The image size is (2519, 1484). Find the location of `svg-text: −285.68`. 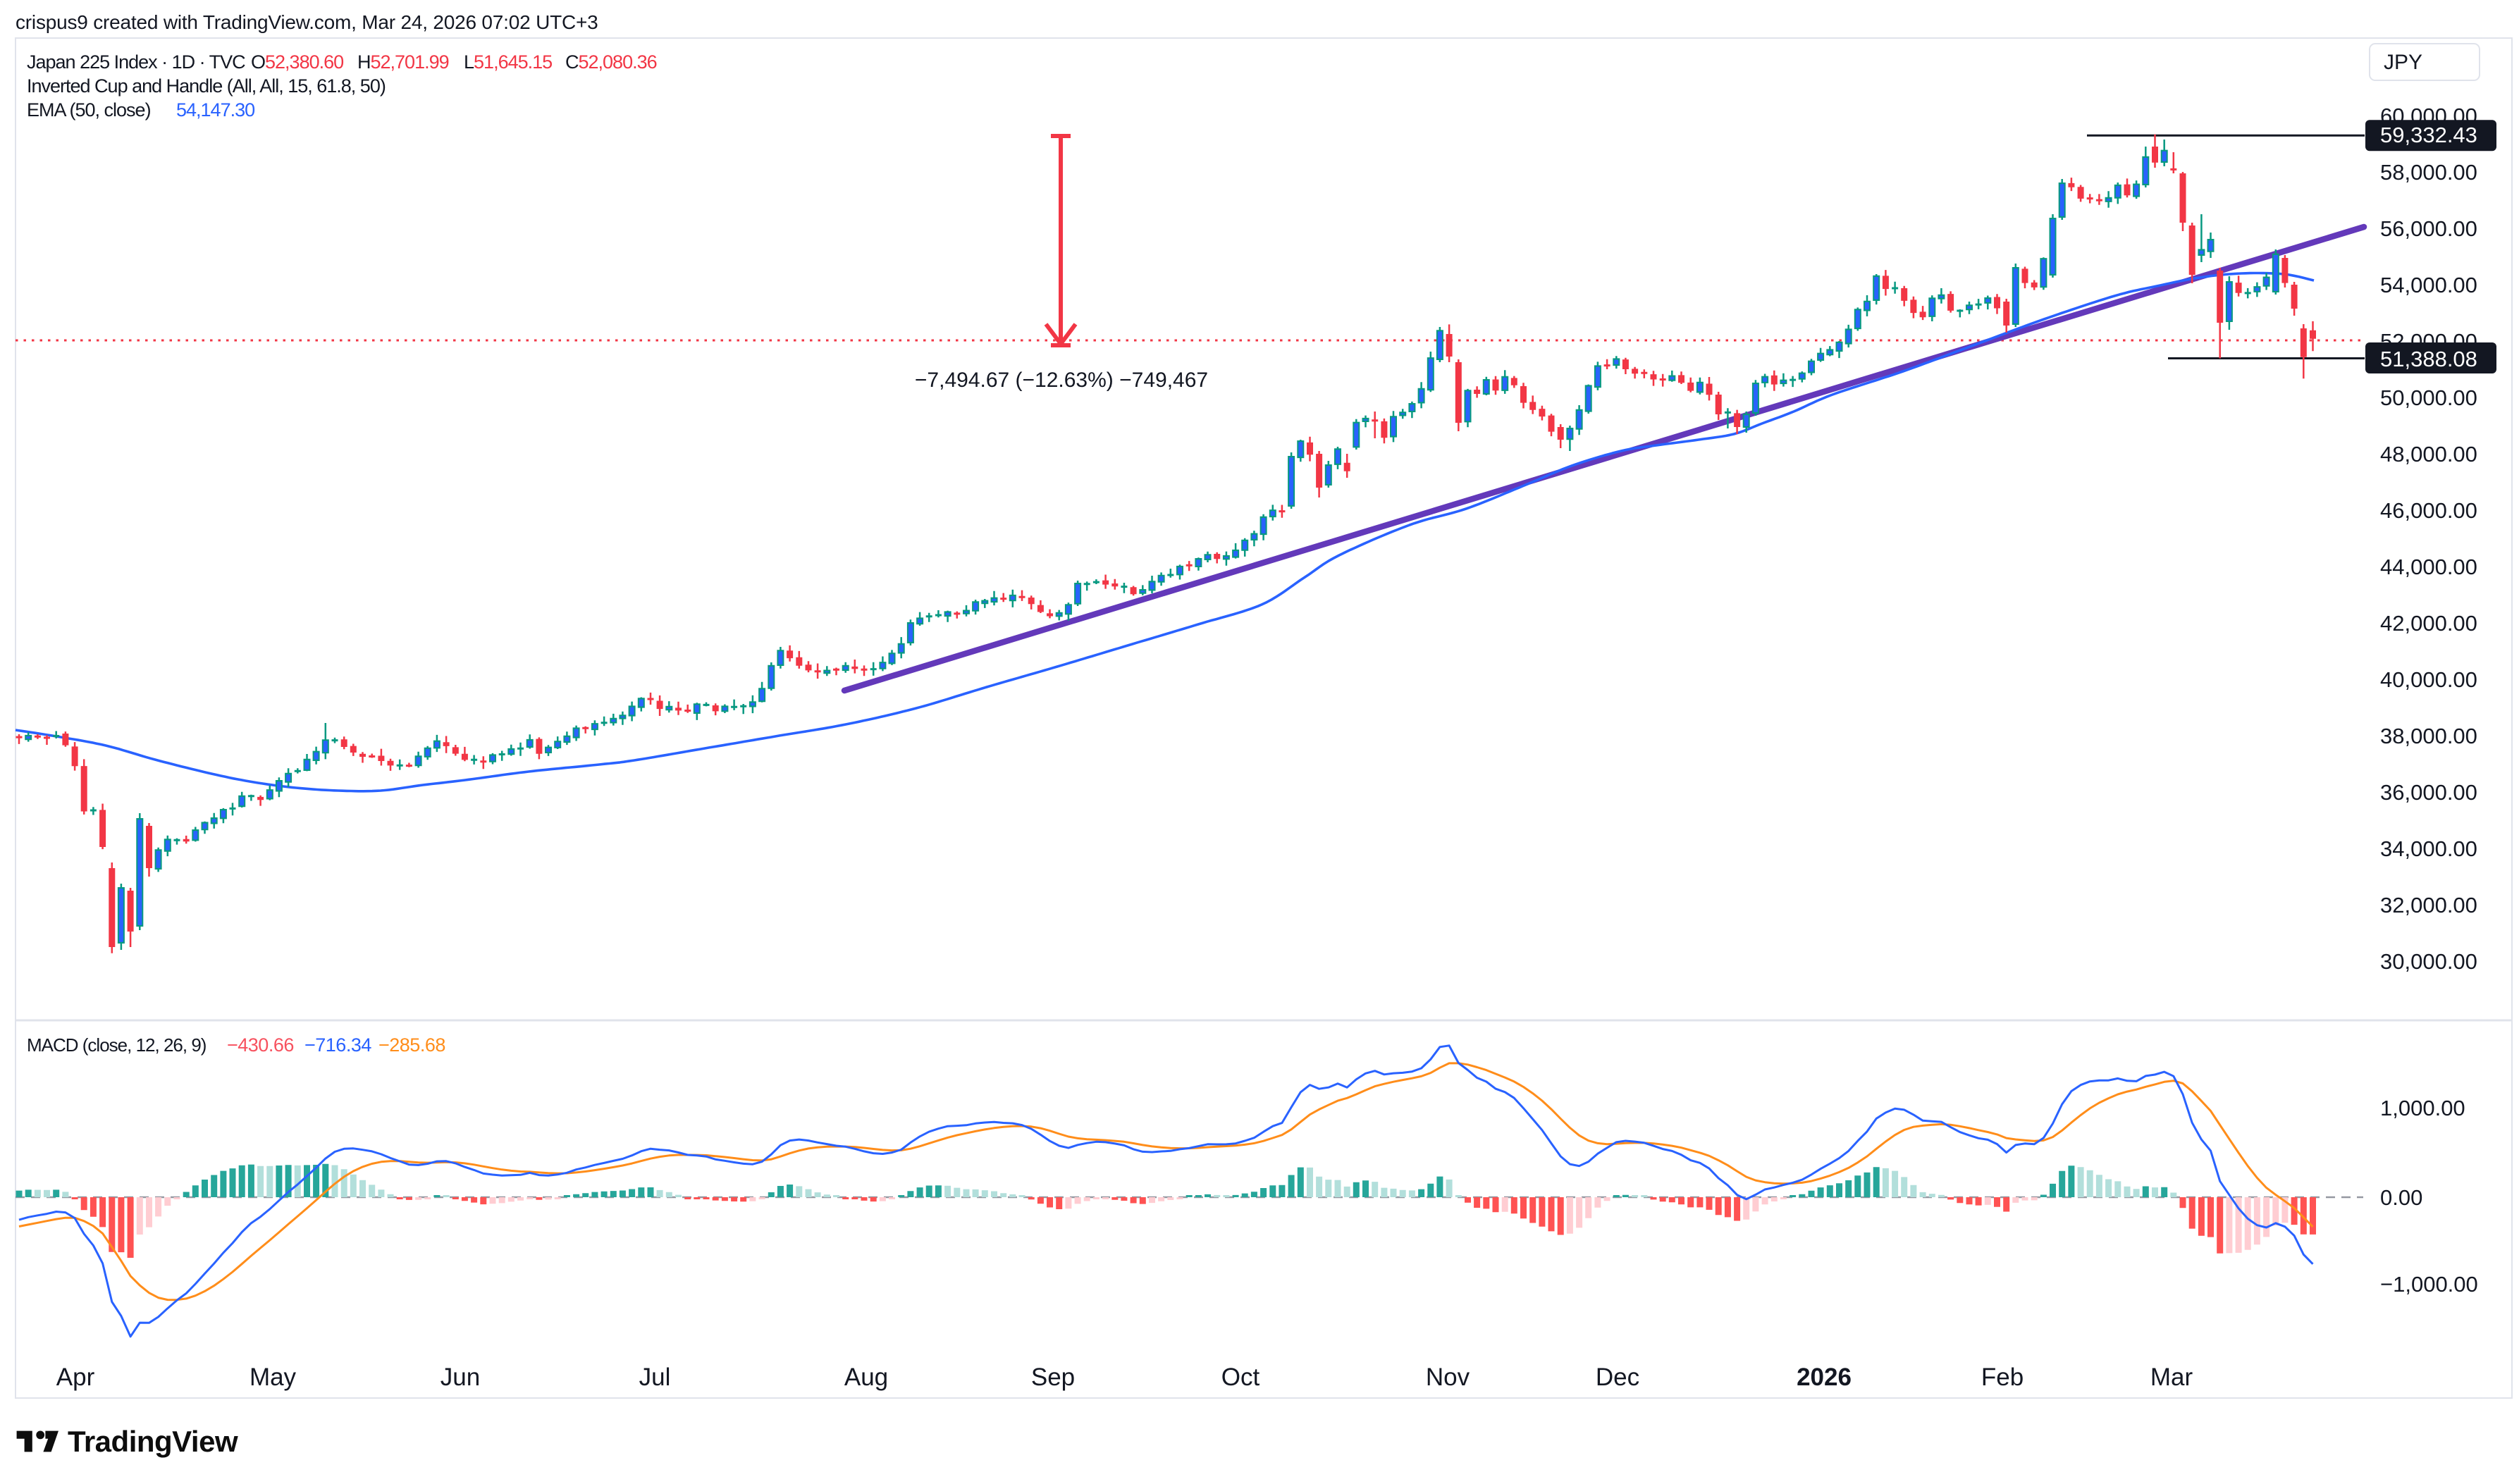

svg-text: −285.68 is located at coordinates (411, 1045).